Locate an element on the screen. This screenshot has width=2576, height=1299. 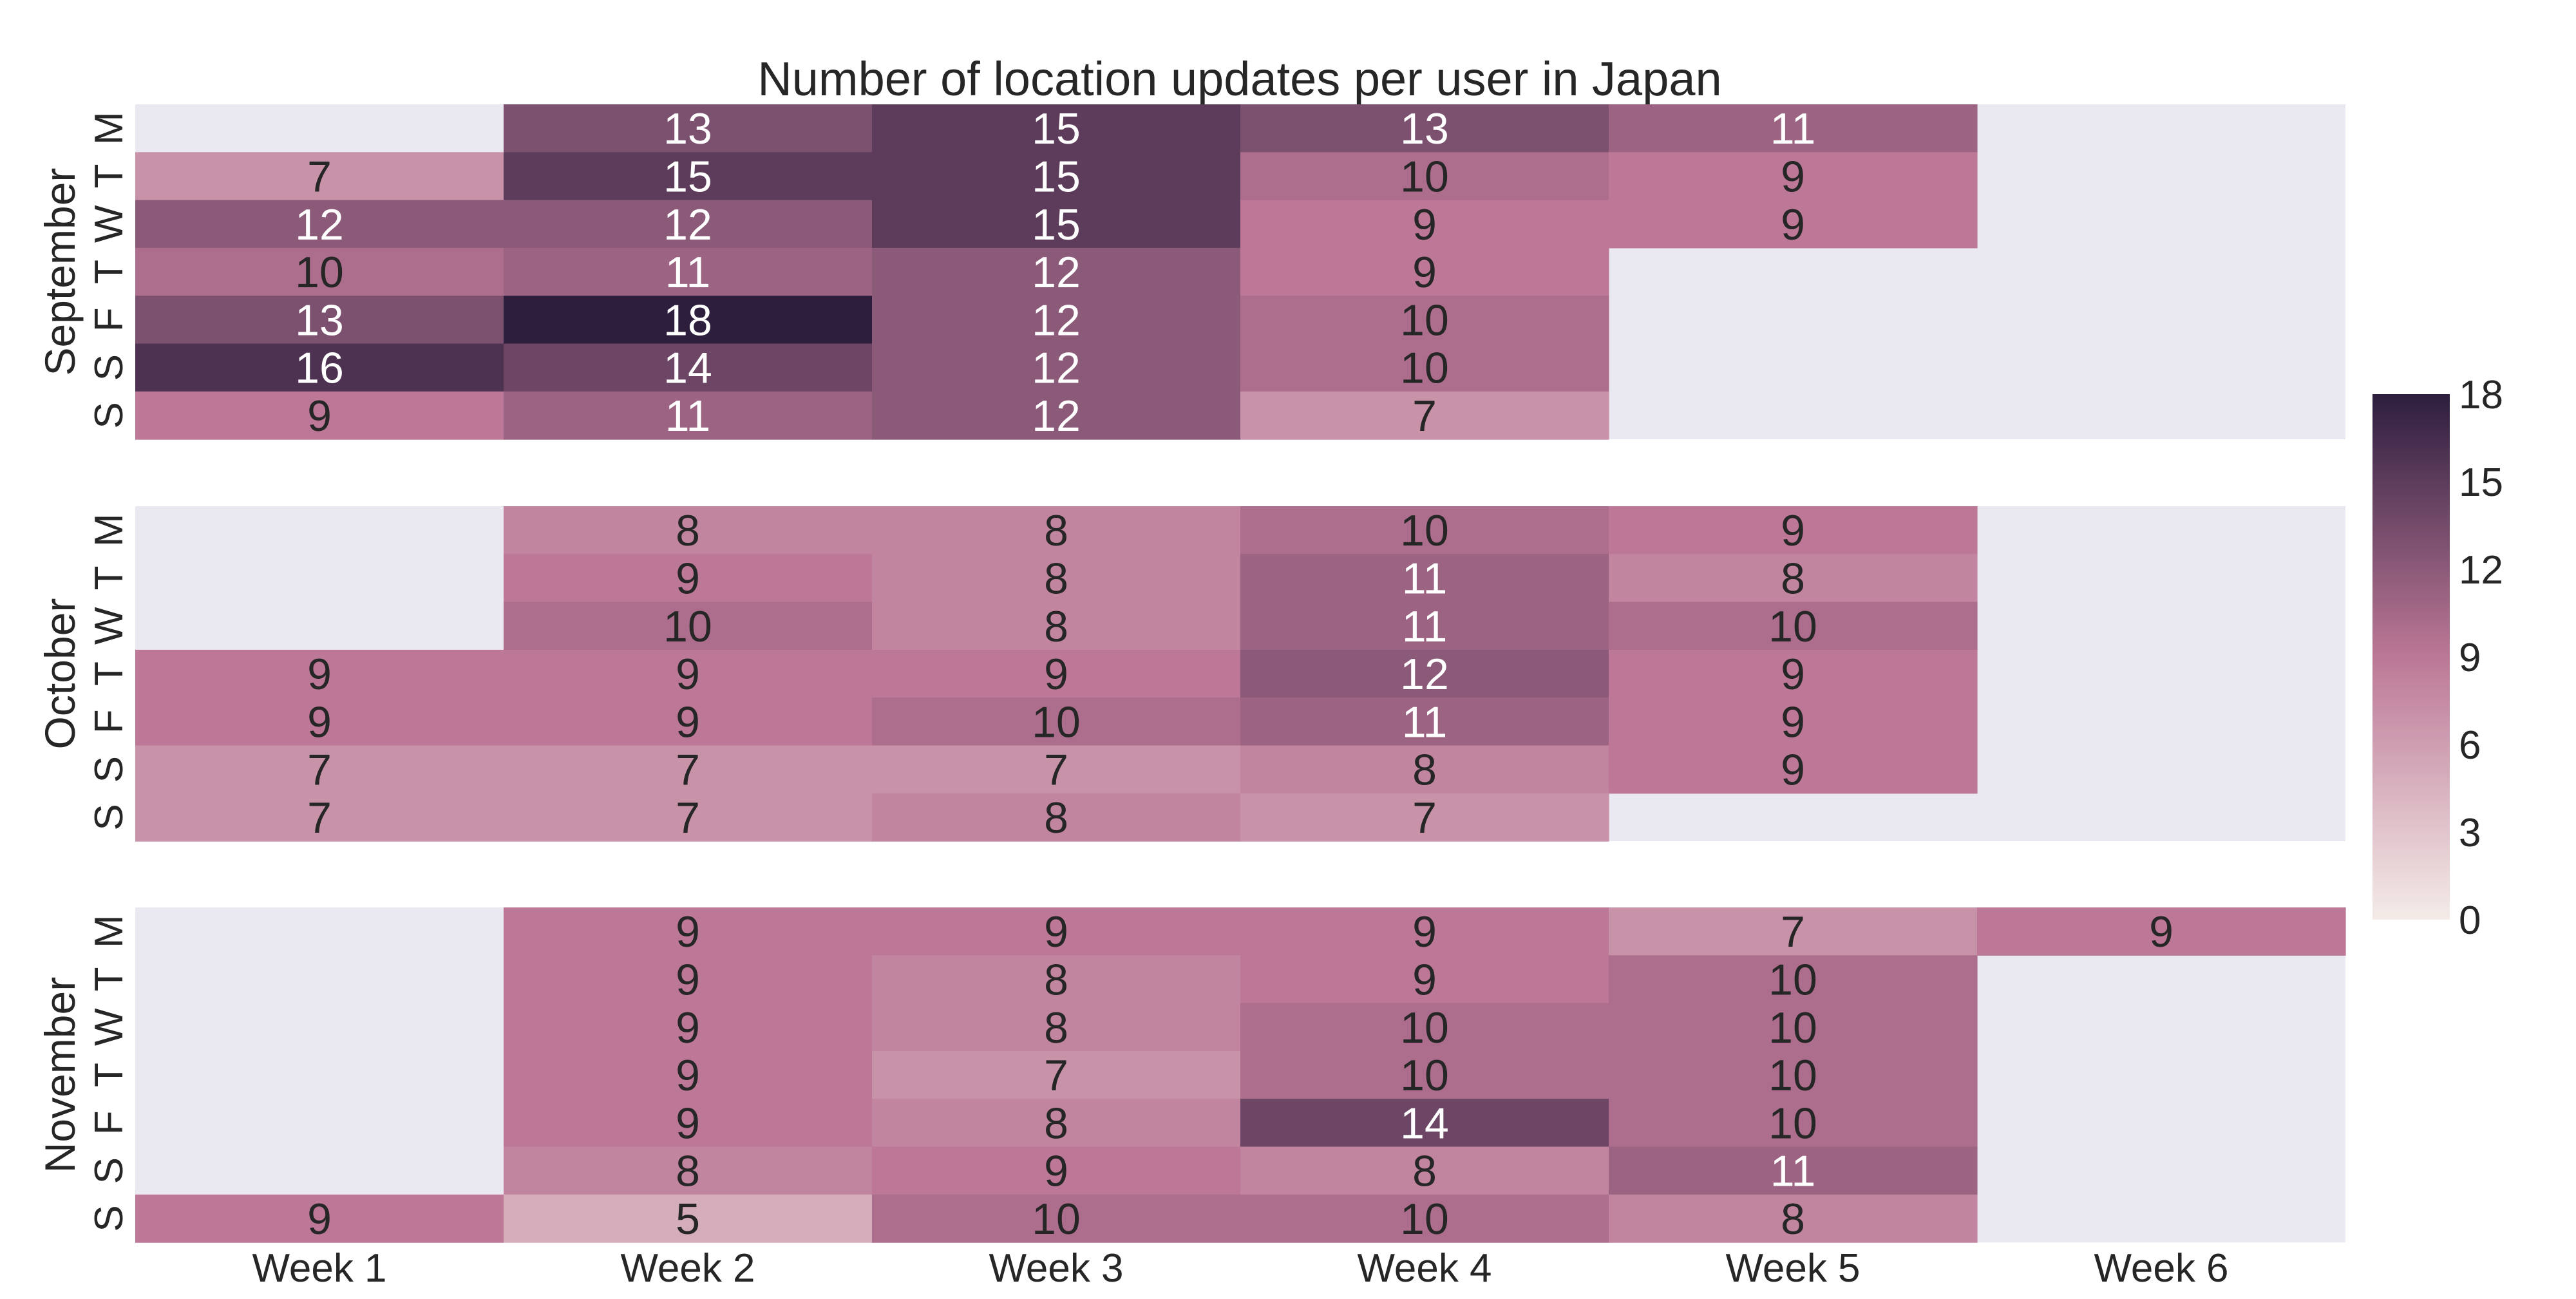
colorbar-tick-label: 6 is located at coordinates (2470, 745).